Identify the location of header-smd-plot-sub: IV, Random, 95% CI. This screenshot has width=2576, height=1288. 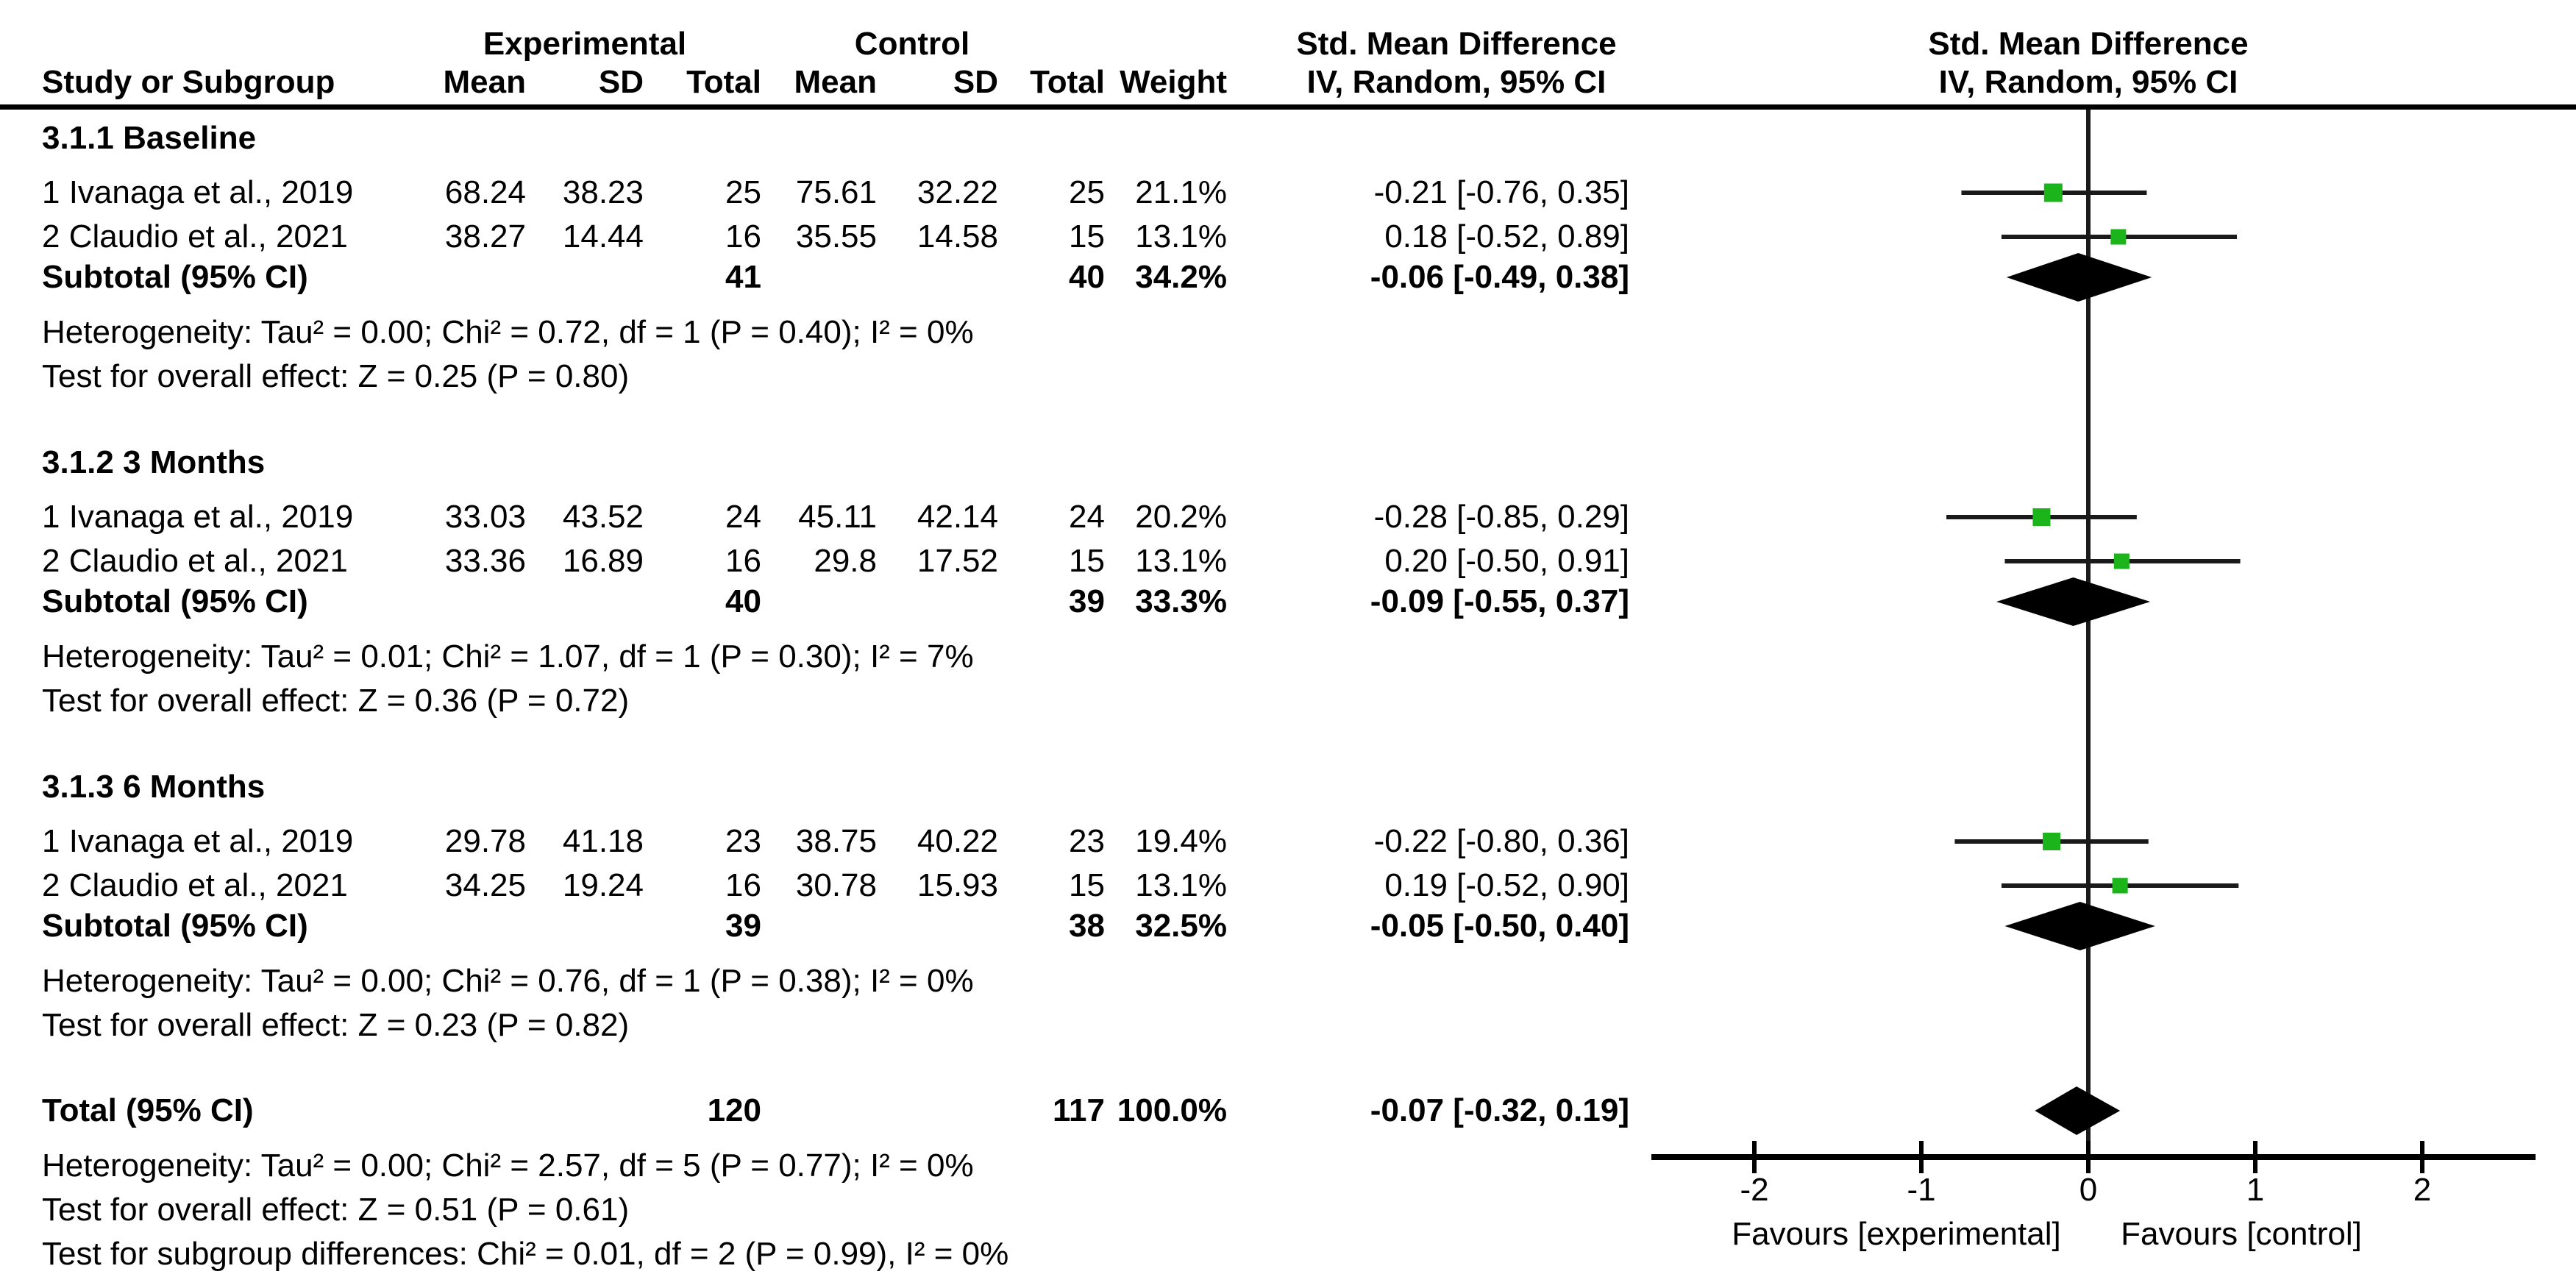
(2088, 82).